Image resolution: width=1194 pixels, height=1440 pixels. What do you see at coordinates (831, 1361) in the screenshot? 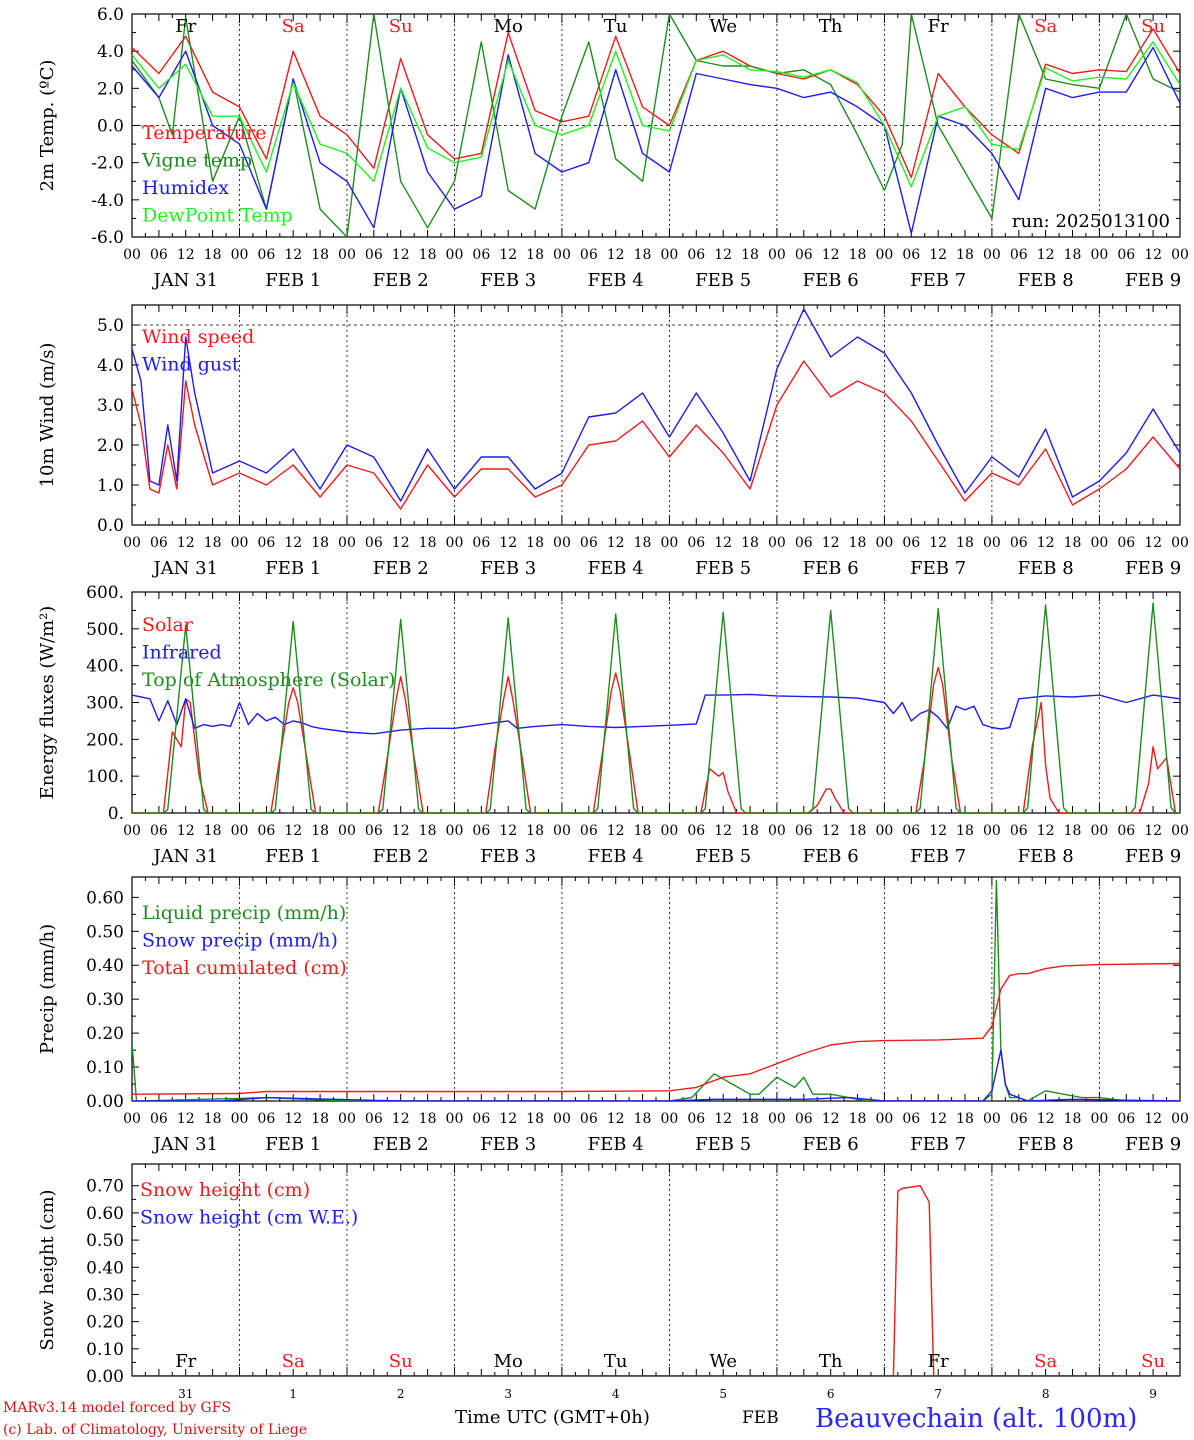
I see `day-of-week-label: Th` at bounding box center [831, 1361].